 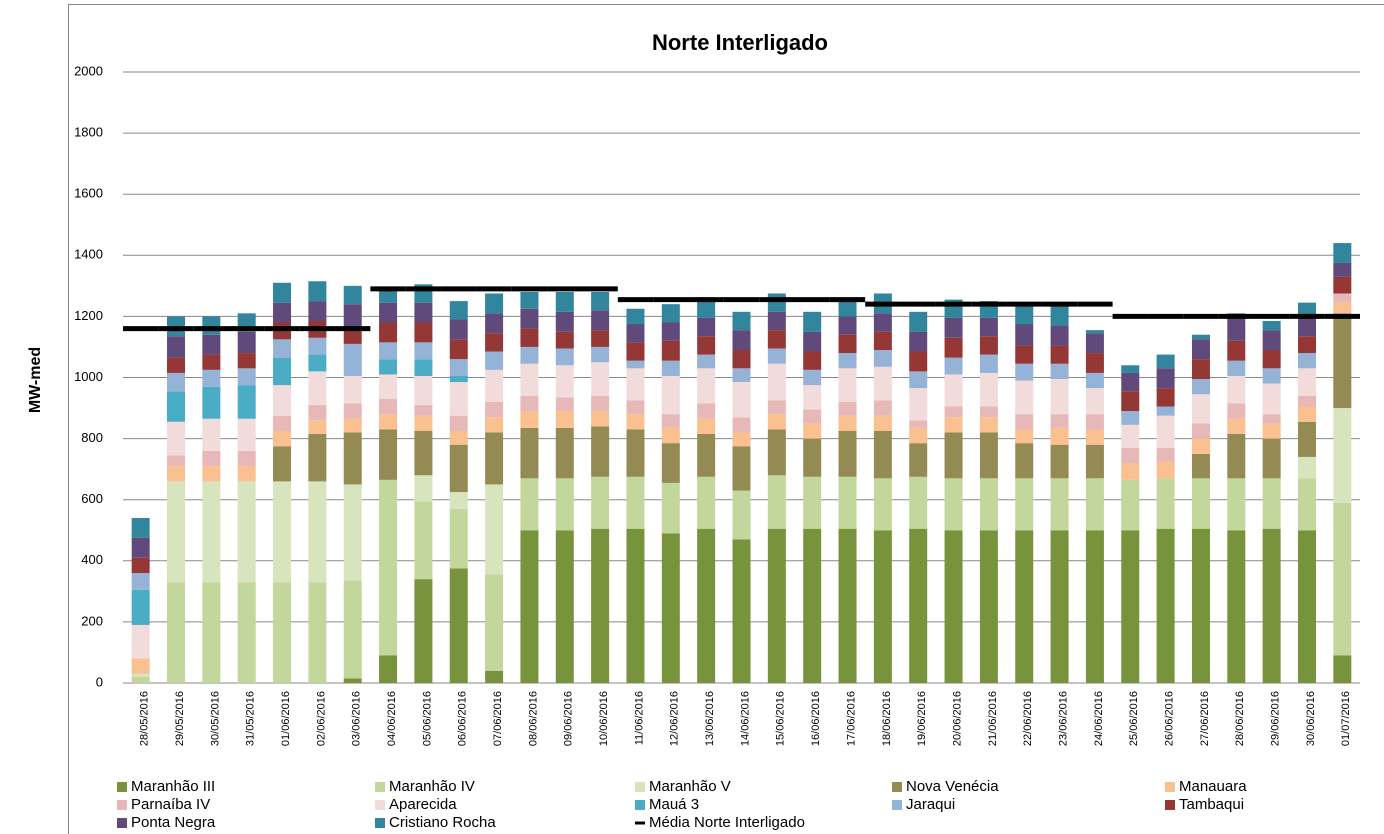 What do you see at coordinates (604, 718) in the screenshot?
I see `x-tick-label: 10/06/2016` at bounding box center [604, 718].